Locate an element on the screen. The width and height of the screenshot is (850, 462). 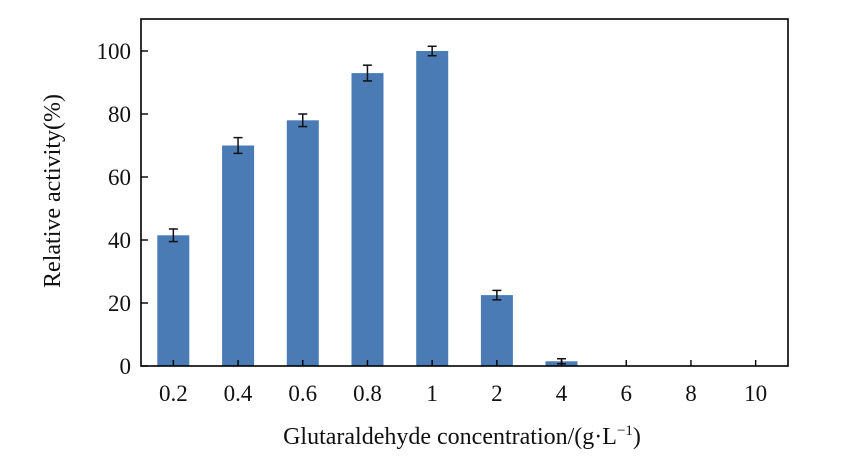
x-tick-label-6: 6 is located at coordinates (627, 393).